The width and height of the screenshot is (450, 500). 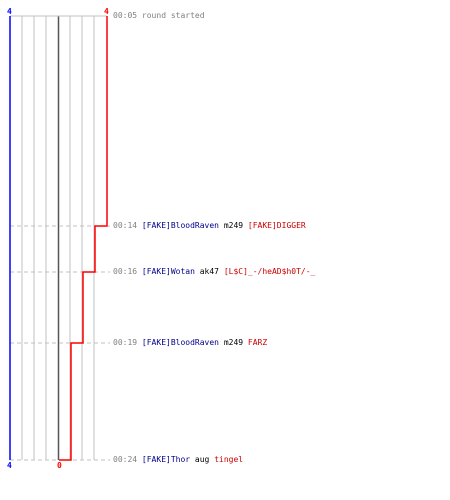 I want to click on killer-name: [FAKE]Wotan, so click(x=168, y=271).